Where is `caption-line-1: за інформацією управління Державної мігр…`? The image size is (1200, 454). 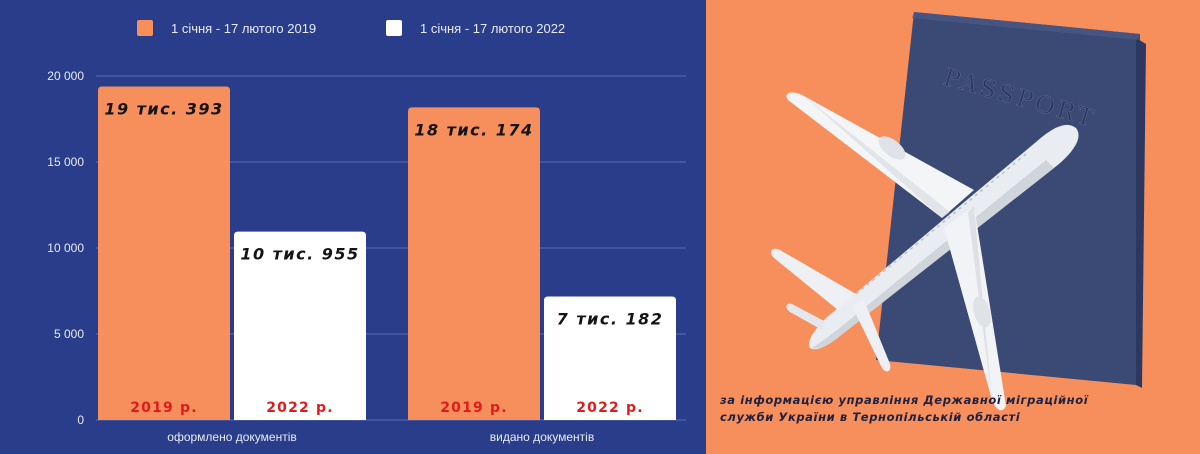
caption-line-1: за інформацією управління Державної мігр… is located at coordinates (904, 400).